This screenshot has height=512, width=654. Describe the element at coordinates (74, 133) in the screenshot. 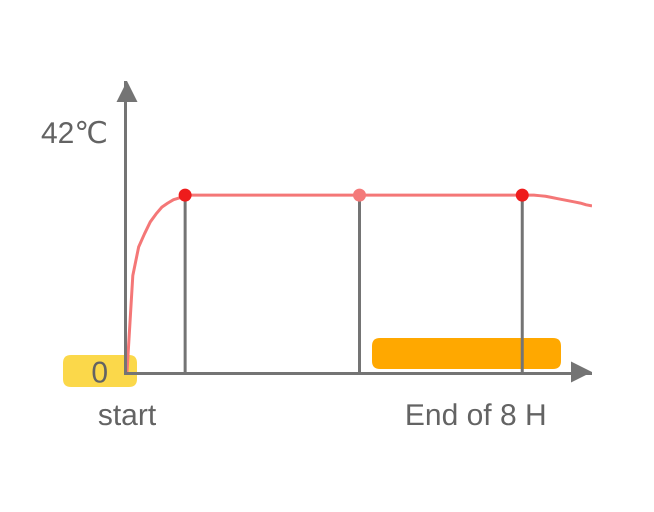

I see `y-tick-label: 42℃` at that location.